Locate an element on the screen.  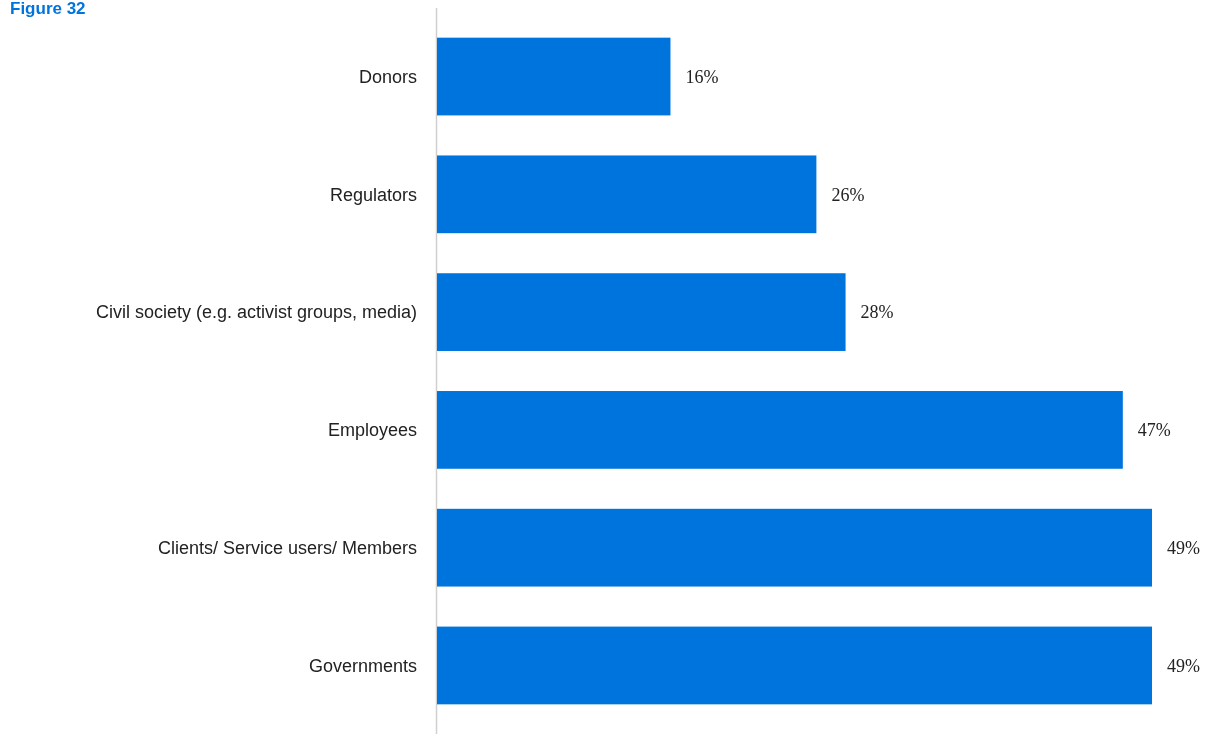
data-label: 16% is located at coordinates (702, 76).